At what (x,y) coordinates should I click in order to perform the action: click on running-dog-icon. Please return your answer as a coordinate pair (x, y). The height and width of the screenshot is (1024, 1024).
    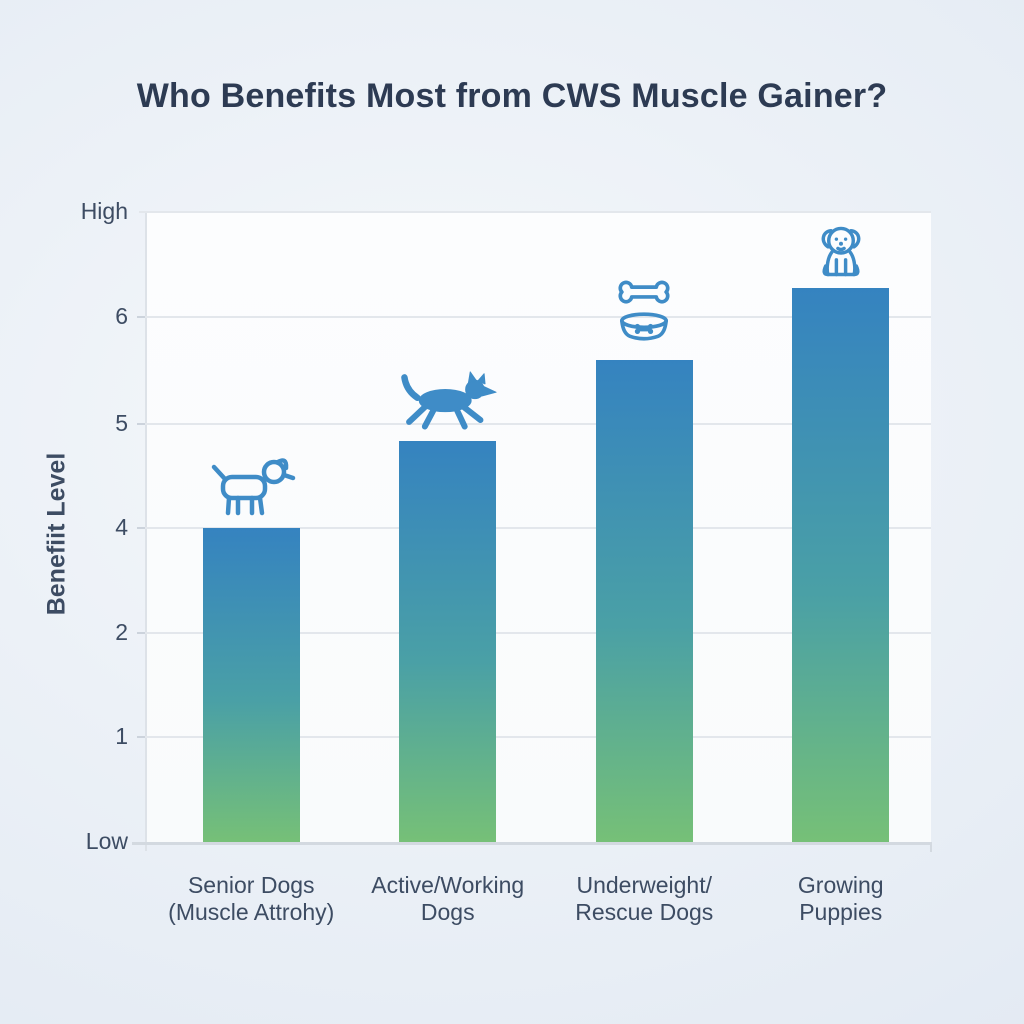
    Looking at the image, I should click on (448, 401).